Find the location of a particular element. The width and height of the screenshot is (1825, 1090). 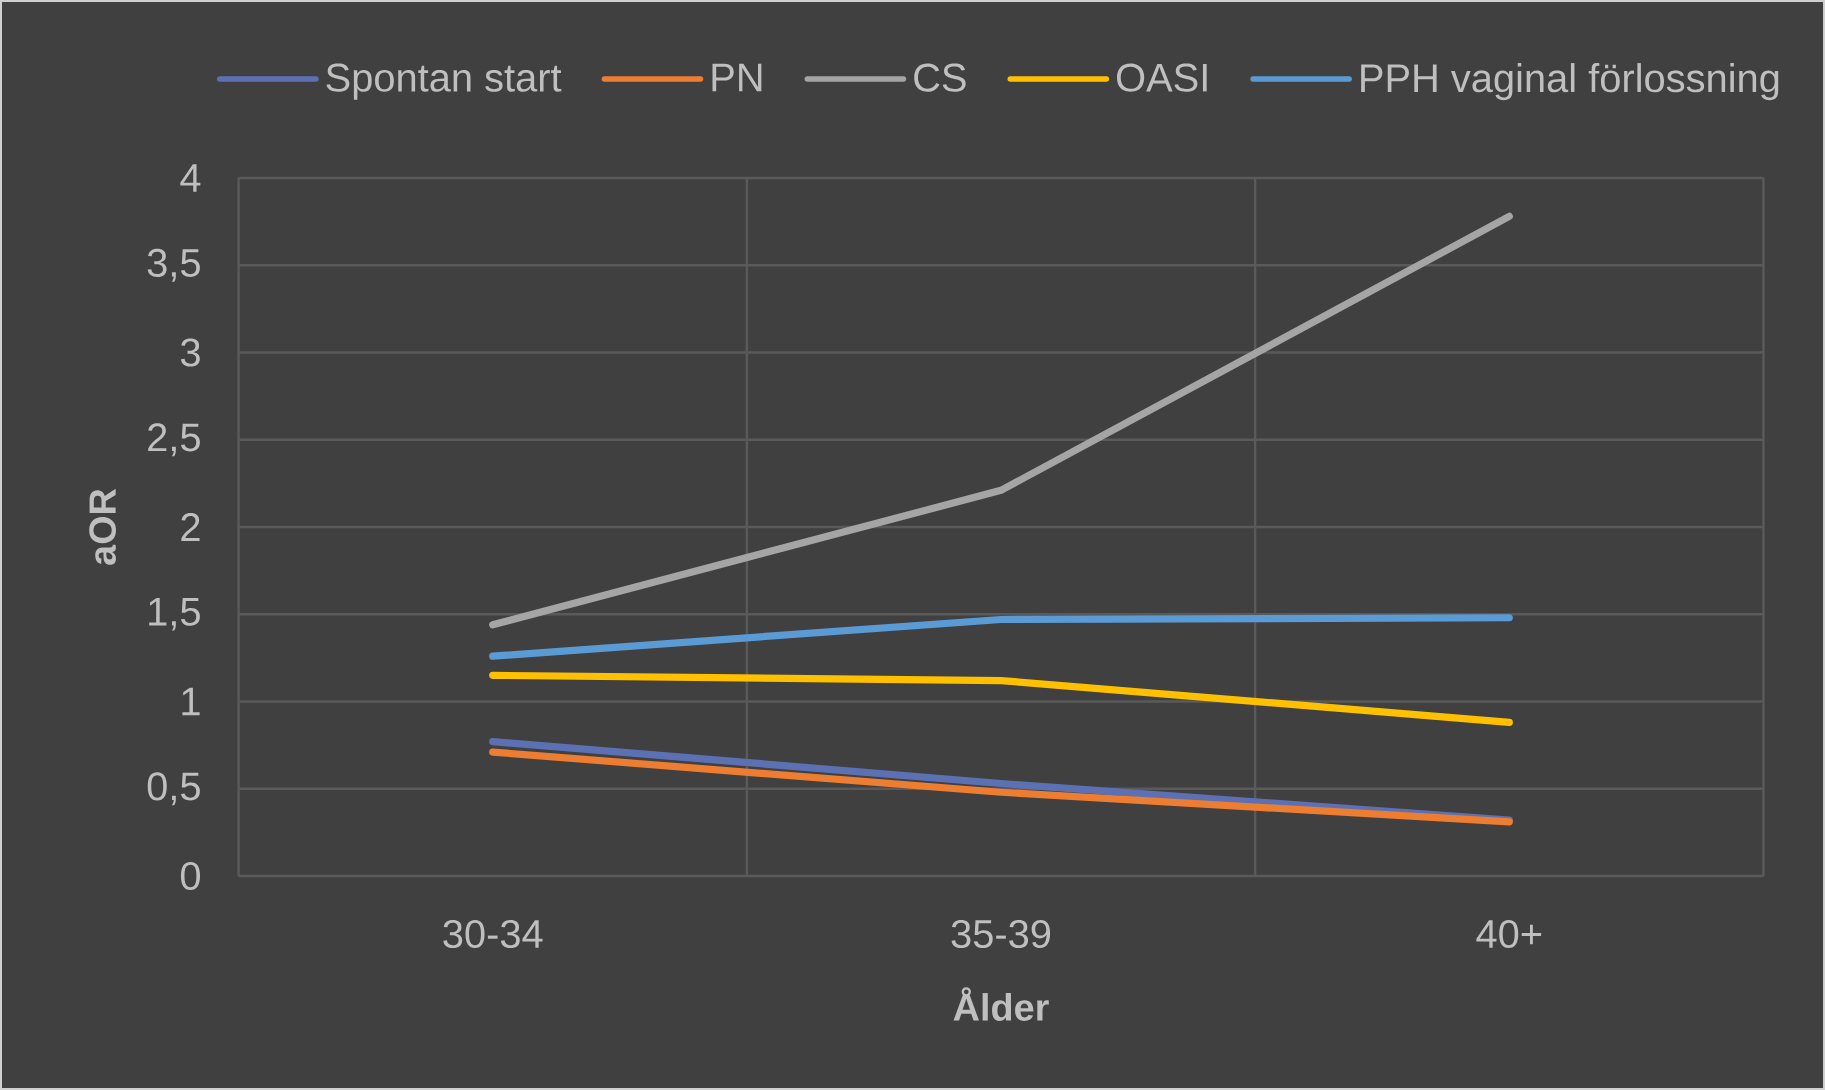

y-tick-label: 3,5 is located at coordinates (173, 265).